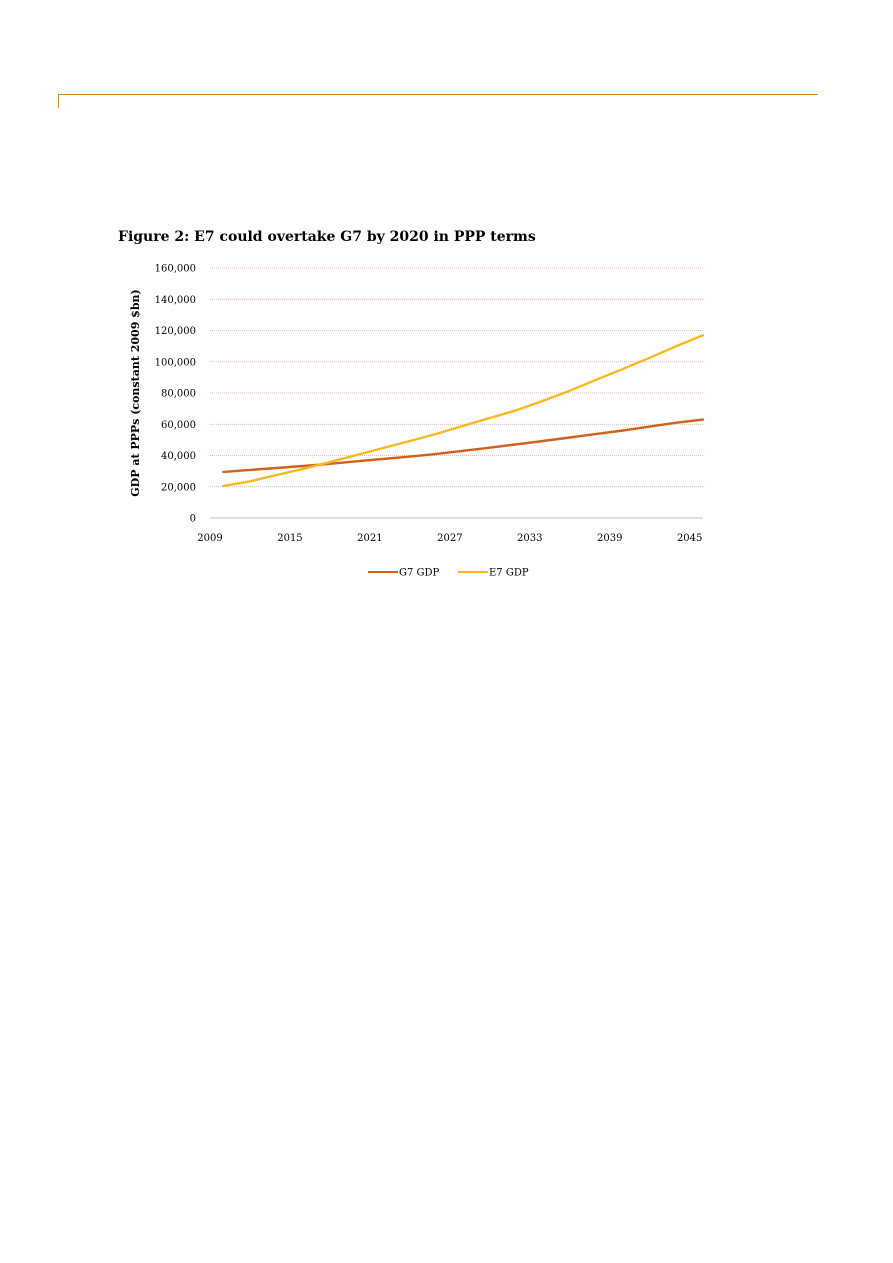  I want to click on x-tick-label: 2015, so click(289, 538).